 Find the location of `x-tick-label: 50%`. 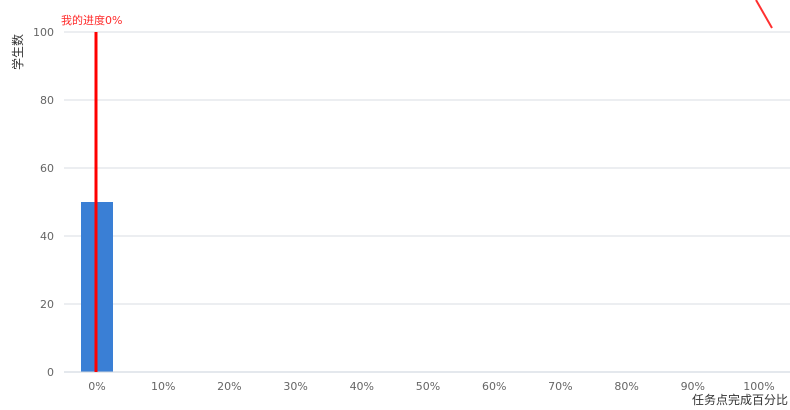

x-tick-label: 50% is located at coordinates (428, 386).